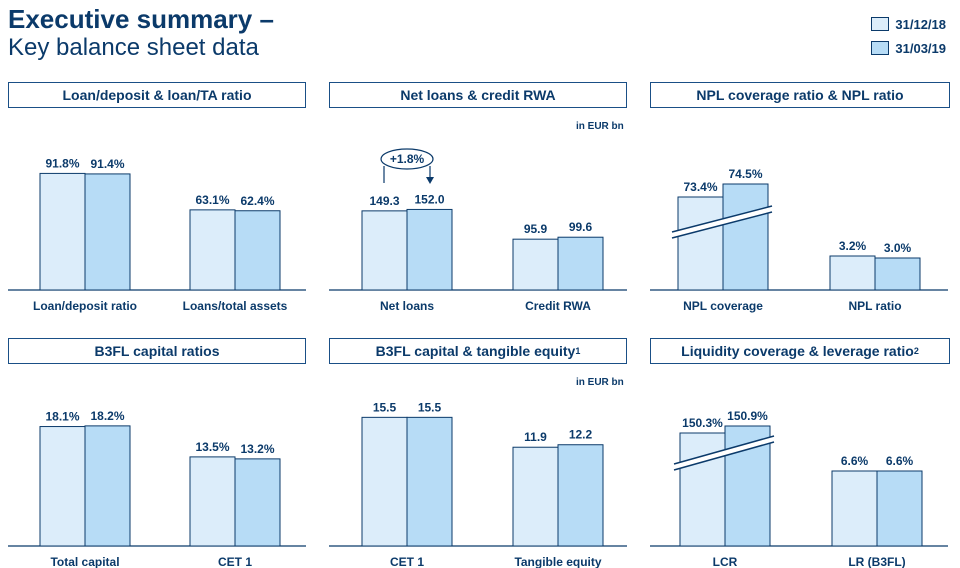 This screenshot has height=568, width=960. I want to click on data-label-p4-c1-s1: 18.1%, so click(62, 417).